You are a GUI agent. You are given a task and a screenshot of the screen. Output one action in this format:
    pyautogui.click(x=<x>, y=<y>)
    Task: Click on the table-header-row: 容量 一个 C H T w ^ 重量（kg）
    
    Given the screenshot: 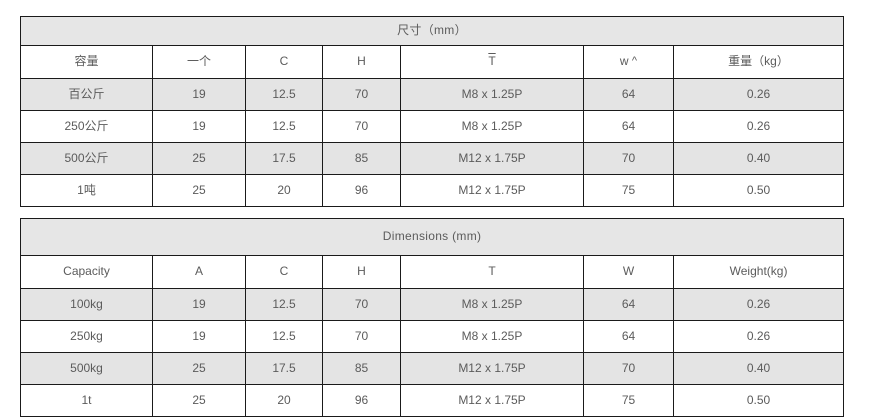 What is the action you would take?
    pyautogui.click(x=432, y=62)
    